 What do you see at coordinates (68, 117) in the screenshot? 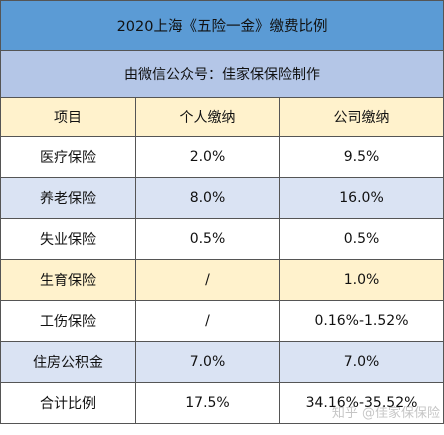
I see `header-item: 项目` at bounding box center [68, 117].